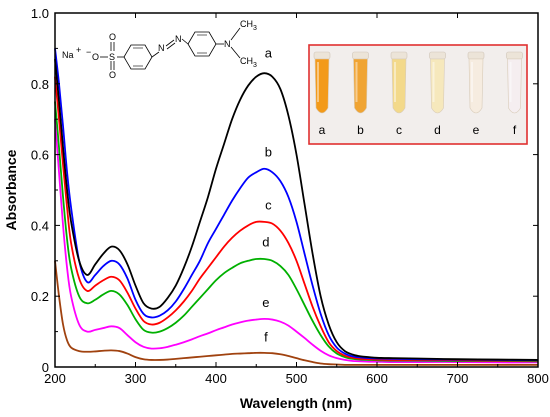 This screenshot has width=550, height=417. What do you see at coordinates (216, 378) in the screenshot?
I see `x-tick-label: 400` at bounding box center [216, 378].